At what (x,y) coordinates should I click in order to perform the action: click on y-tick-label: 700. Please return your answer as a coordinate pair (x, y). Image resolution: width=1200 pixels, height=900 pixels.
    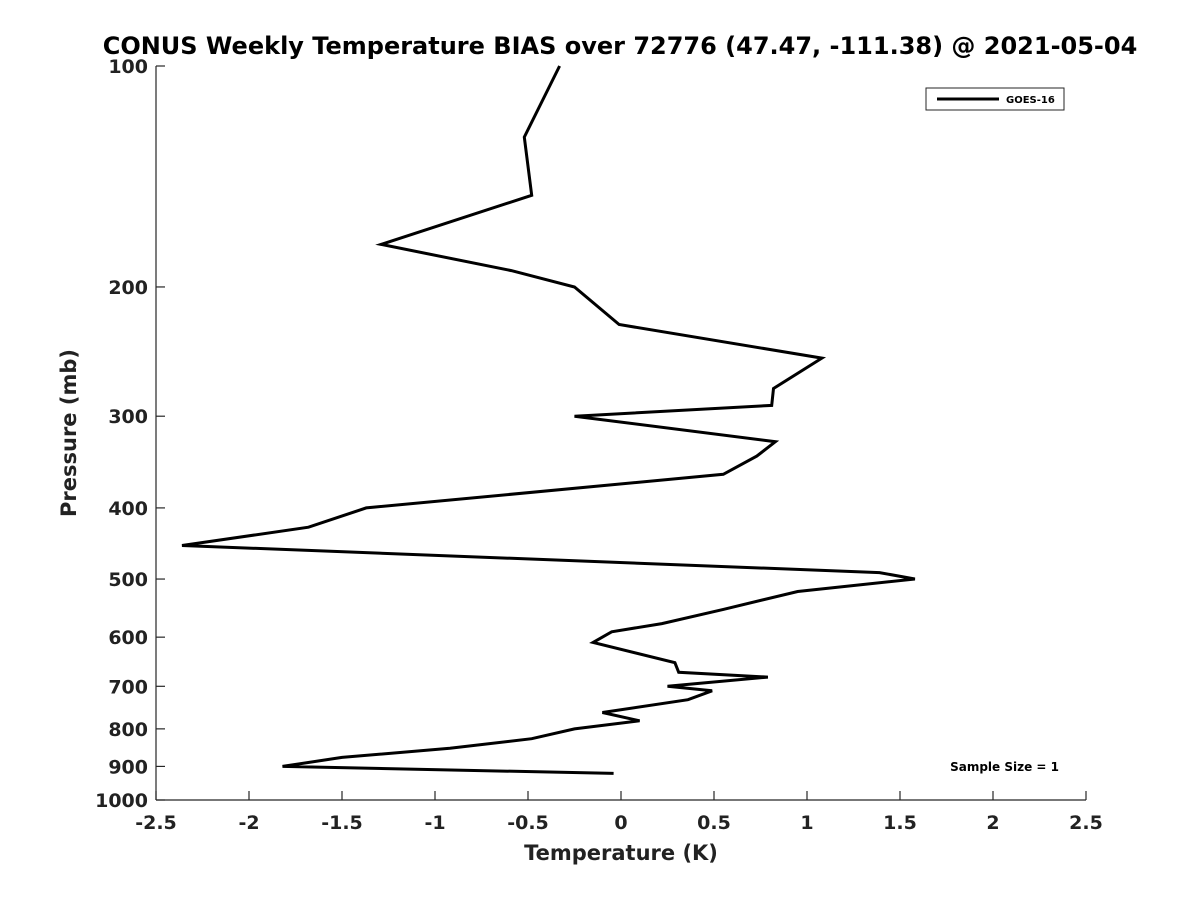
    Looking at the image, I should click on (128, 687).